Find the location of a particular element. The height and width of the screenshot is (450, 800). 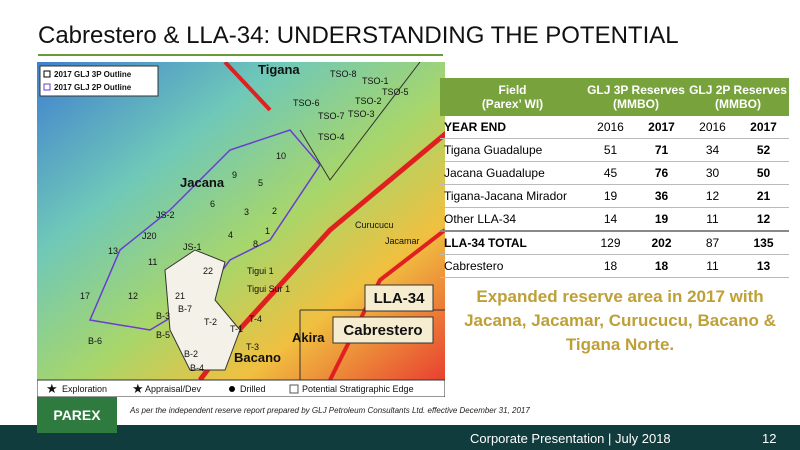

map-label: Bacano is located at coordinates (257, 357).